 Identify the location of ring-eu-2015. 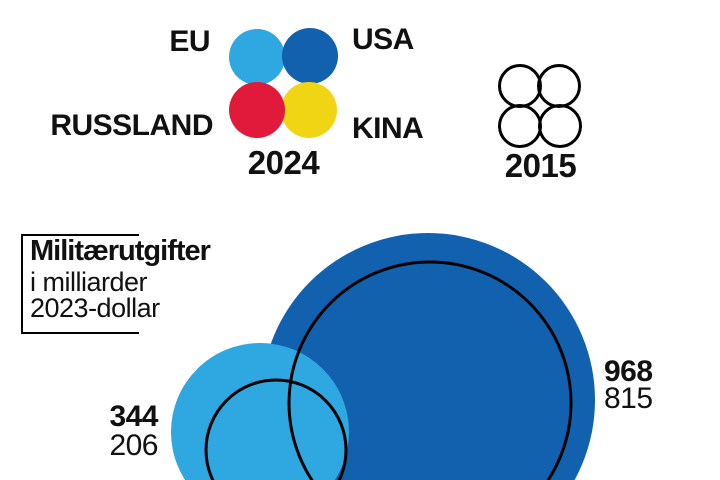
(276, 429).